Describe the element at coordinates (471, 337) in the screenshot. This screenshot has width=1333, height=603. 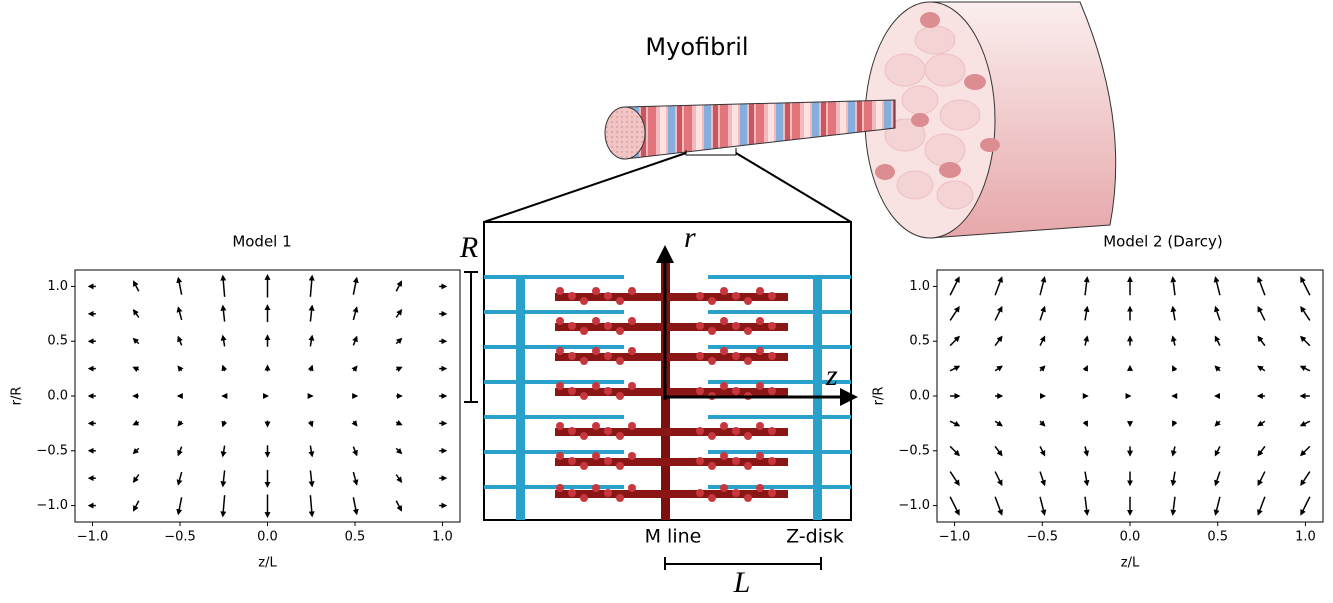
I see `radius-bracket` at that location.